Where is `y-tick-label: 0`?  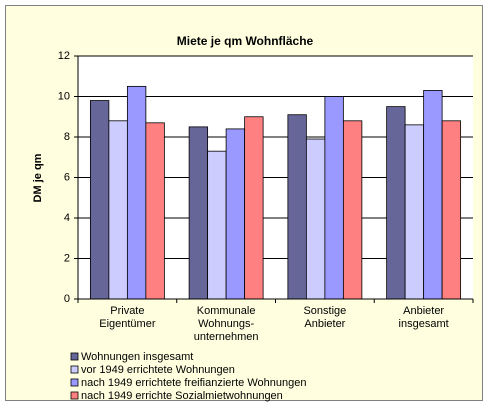
y-tick-label: 0 is located at coordinates (67, 299).